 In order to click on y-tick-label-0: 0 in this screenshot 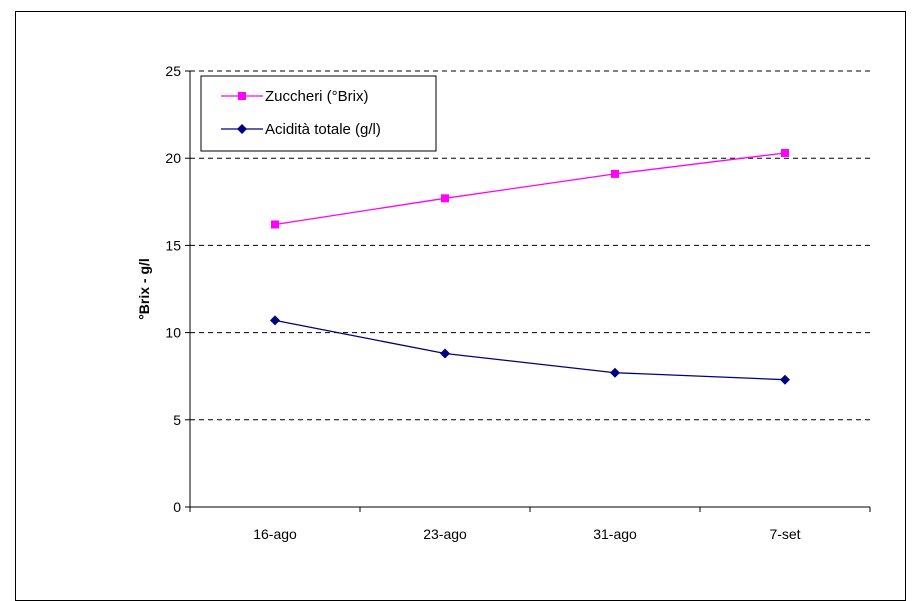, I will do `click(177, 507)`.